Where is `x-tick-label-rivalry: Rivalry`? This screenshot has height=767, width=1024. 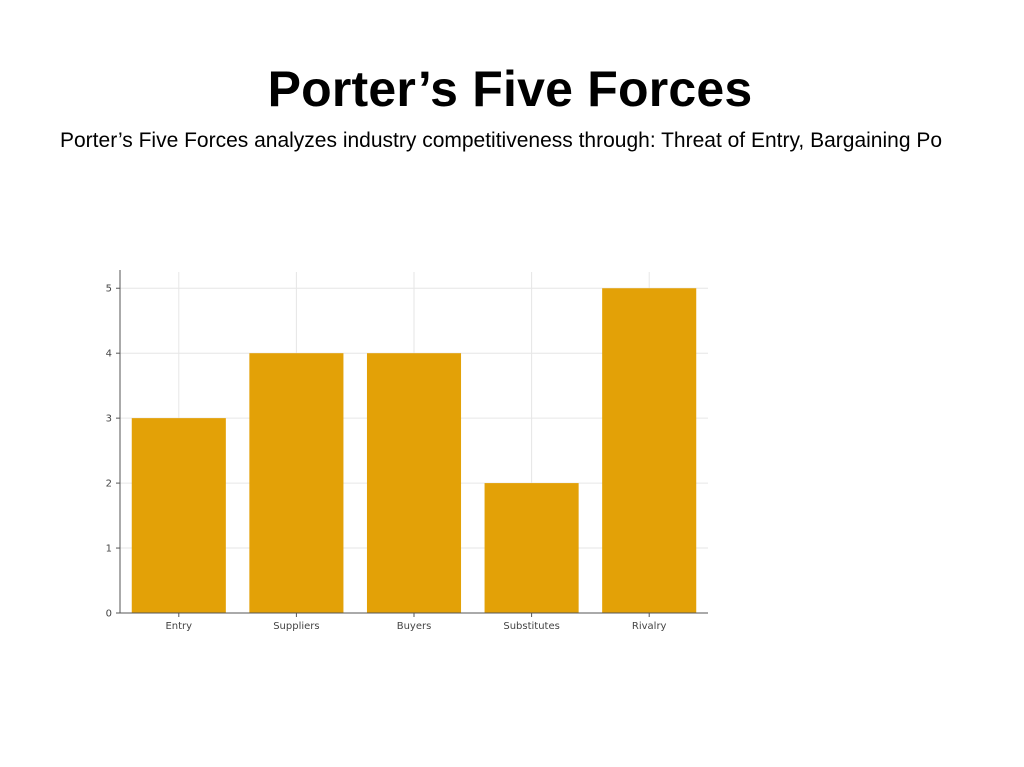 x-tick-label-rivalry: Rivalry is located at coordinates (649, 626).